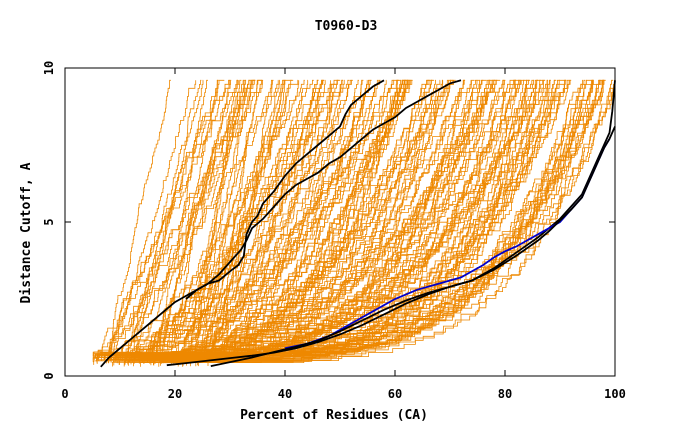 The image size is (680, 440). What do you see at coordinates (49, 375) in the screenshot?
I see `y-tick-label: 0` at bounding box center [49, 375].